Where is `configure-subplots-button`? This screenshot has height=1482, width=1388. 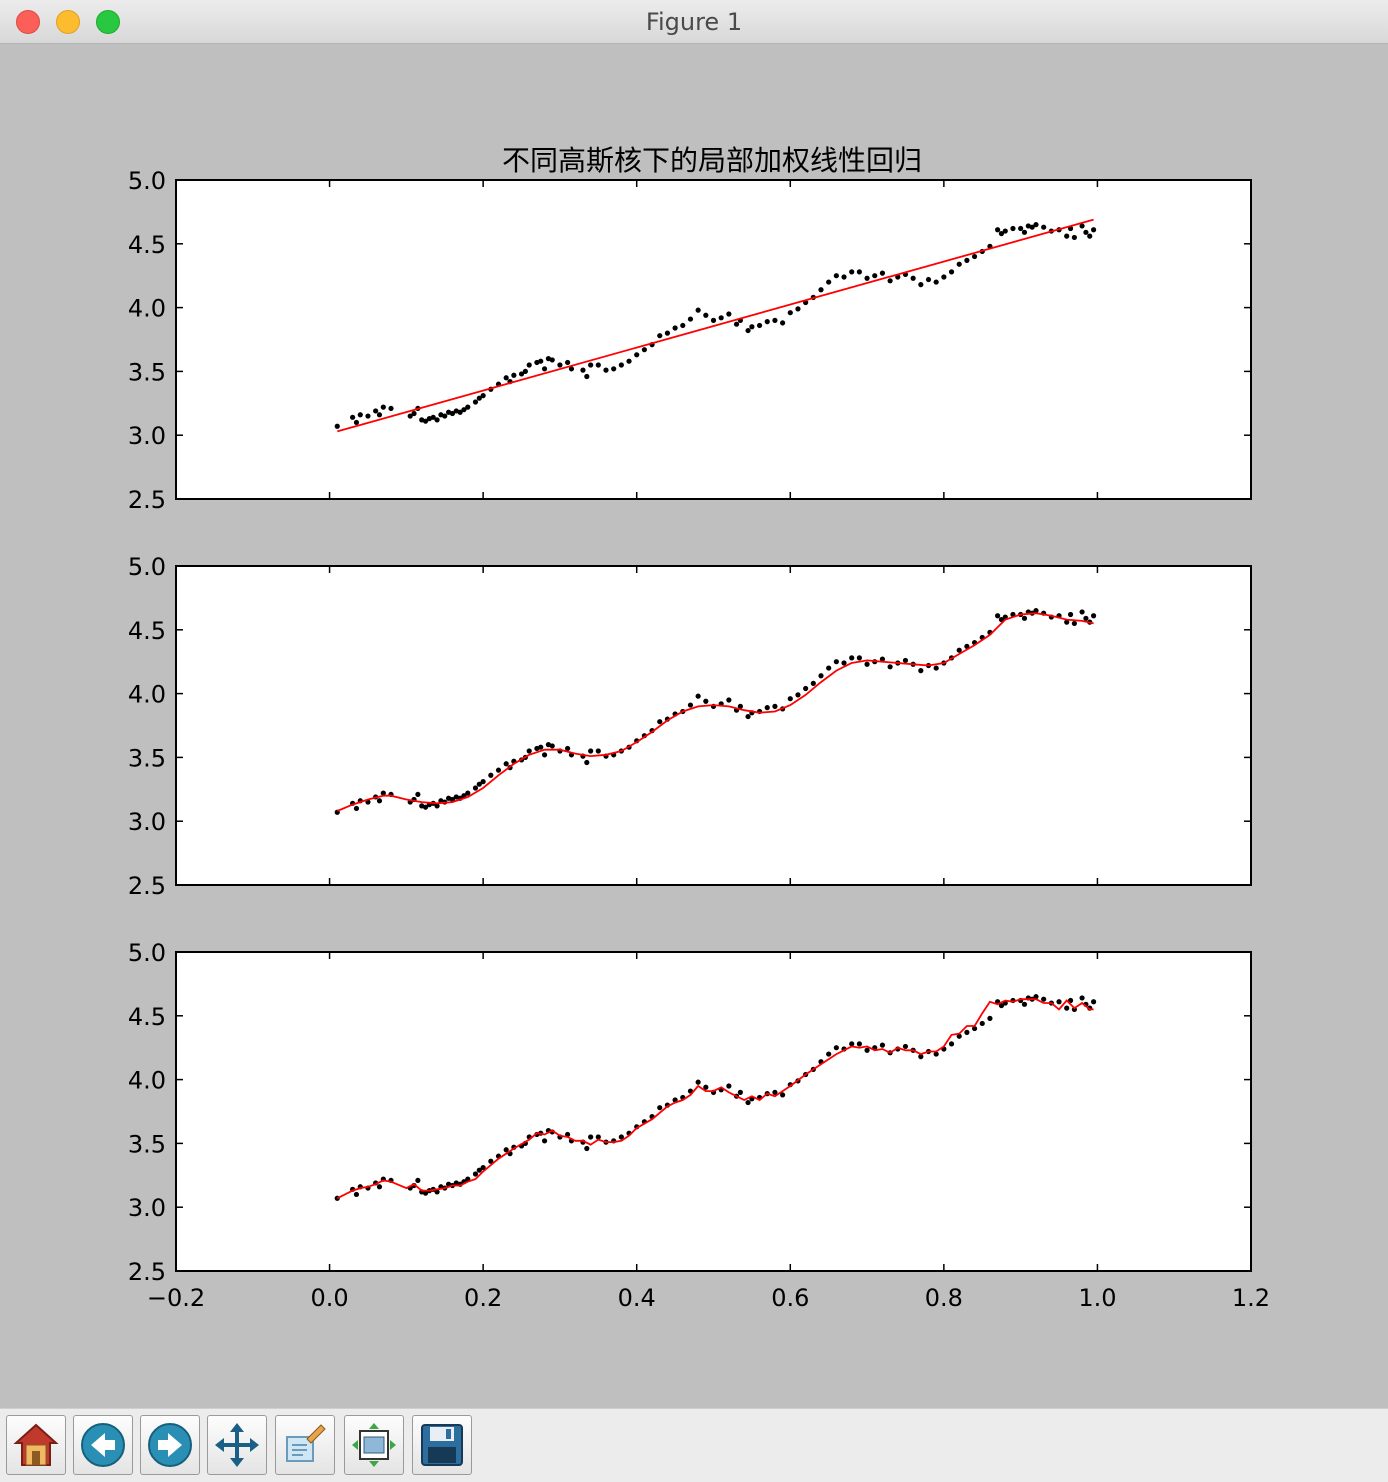
configure-subplots-button is located at coordinates (374, 1445).